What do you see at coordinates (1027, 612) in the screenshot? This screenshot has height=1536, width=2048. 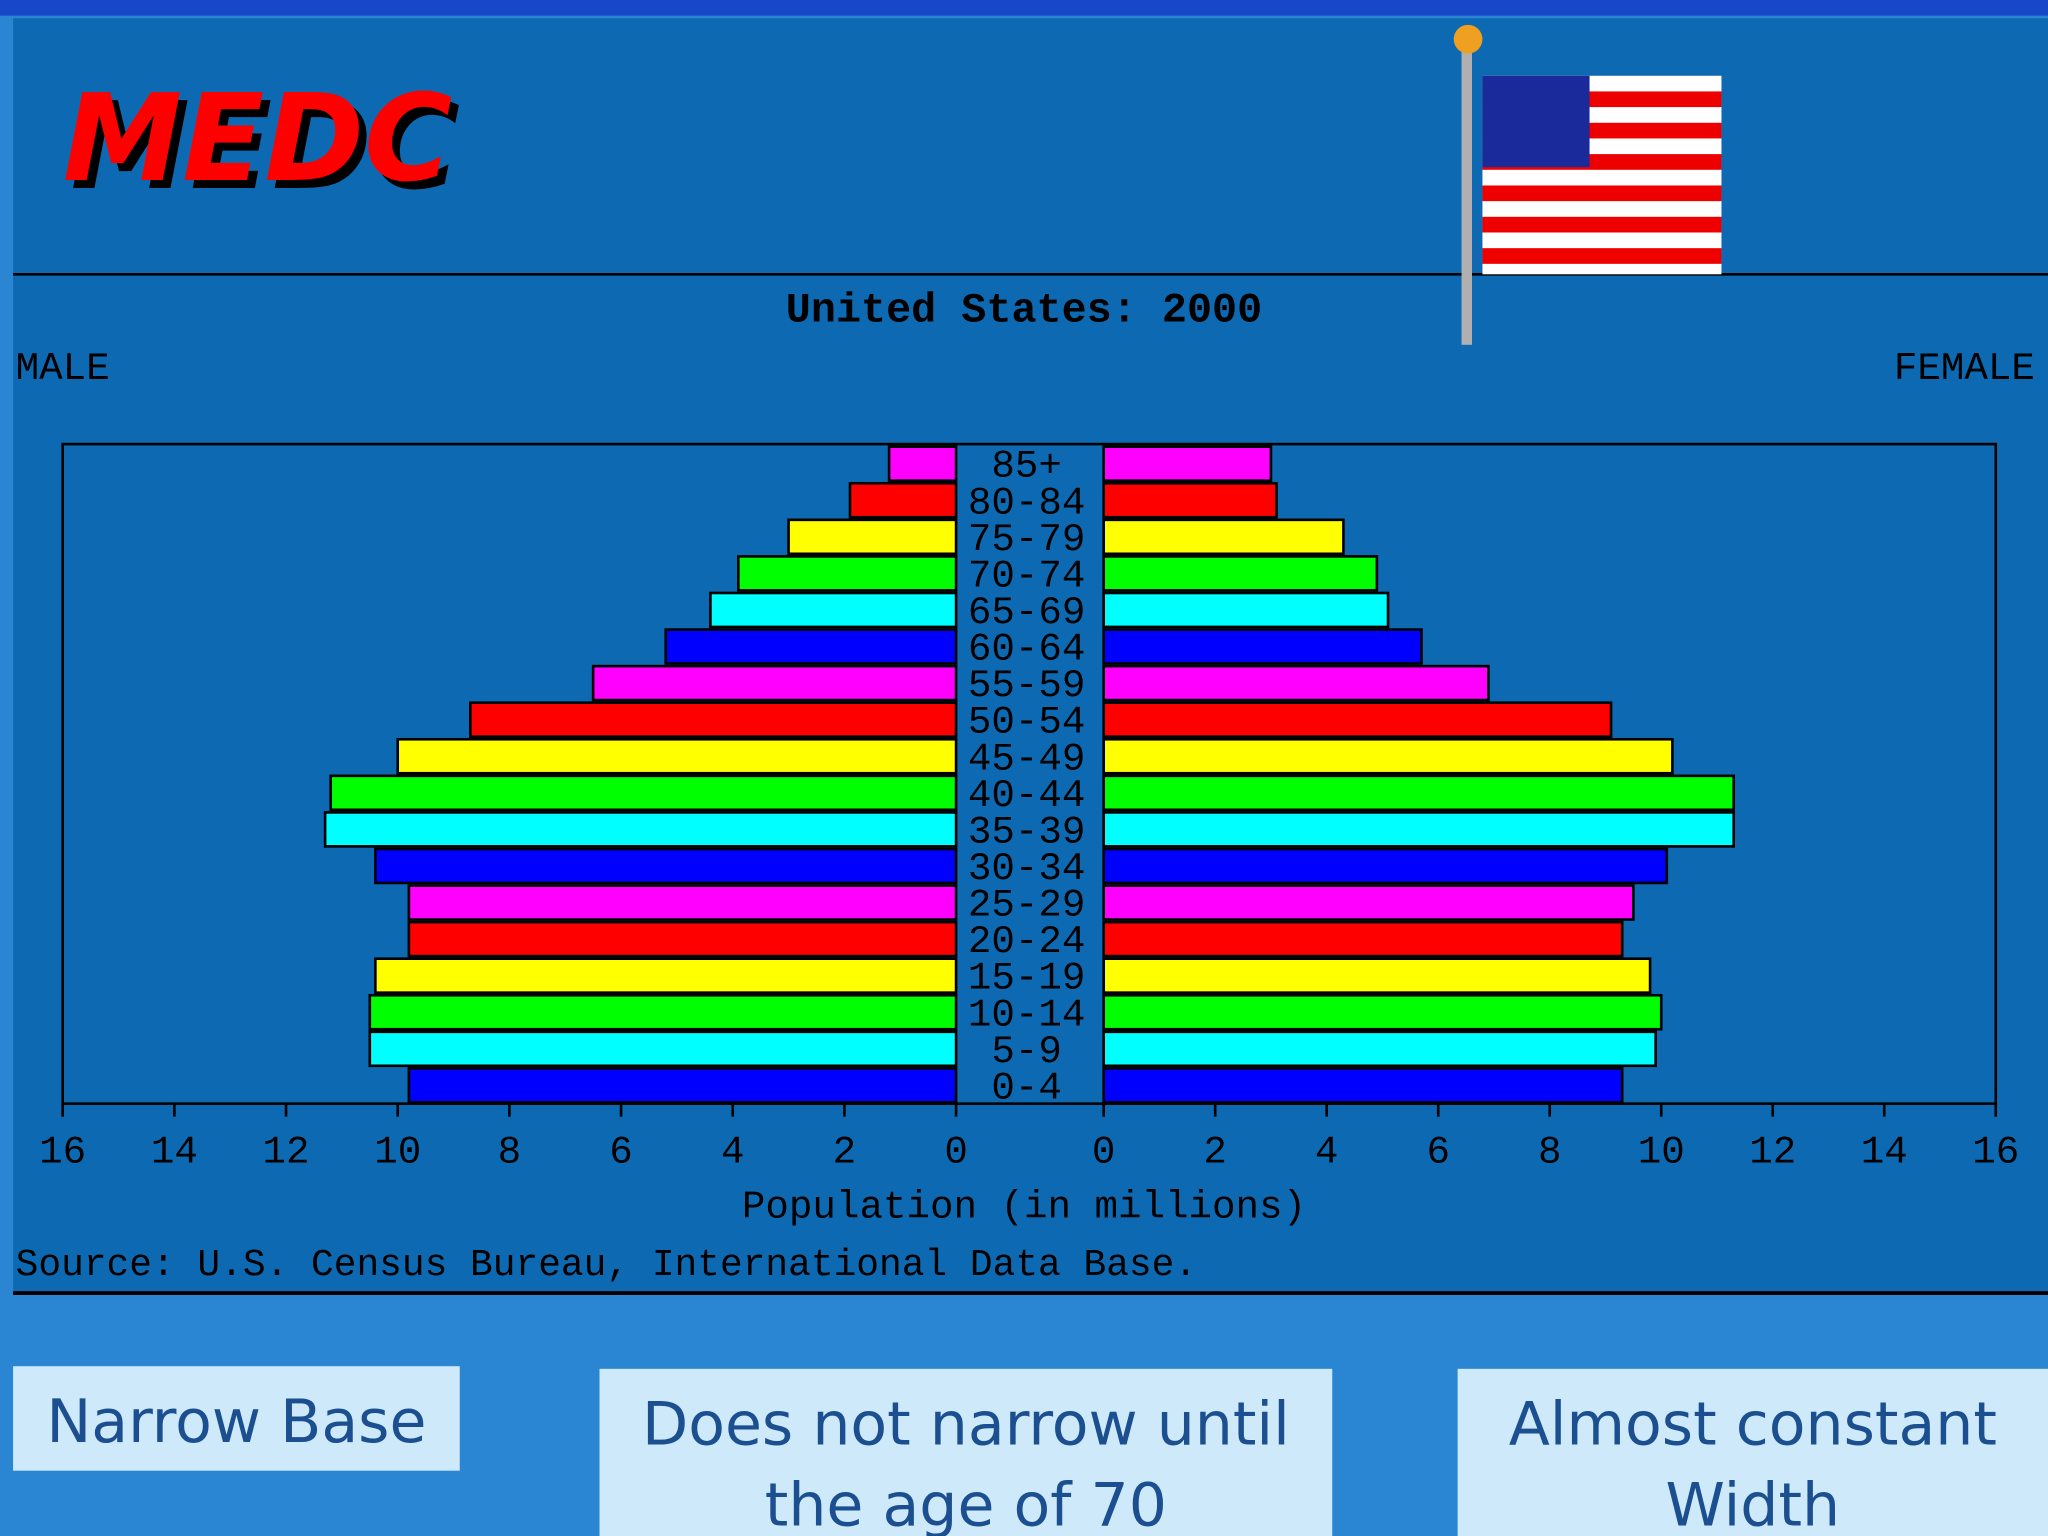 I see `category-label: 65-69` at bounding box center [1027, 612].